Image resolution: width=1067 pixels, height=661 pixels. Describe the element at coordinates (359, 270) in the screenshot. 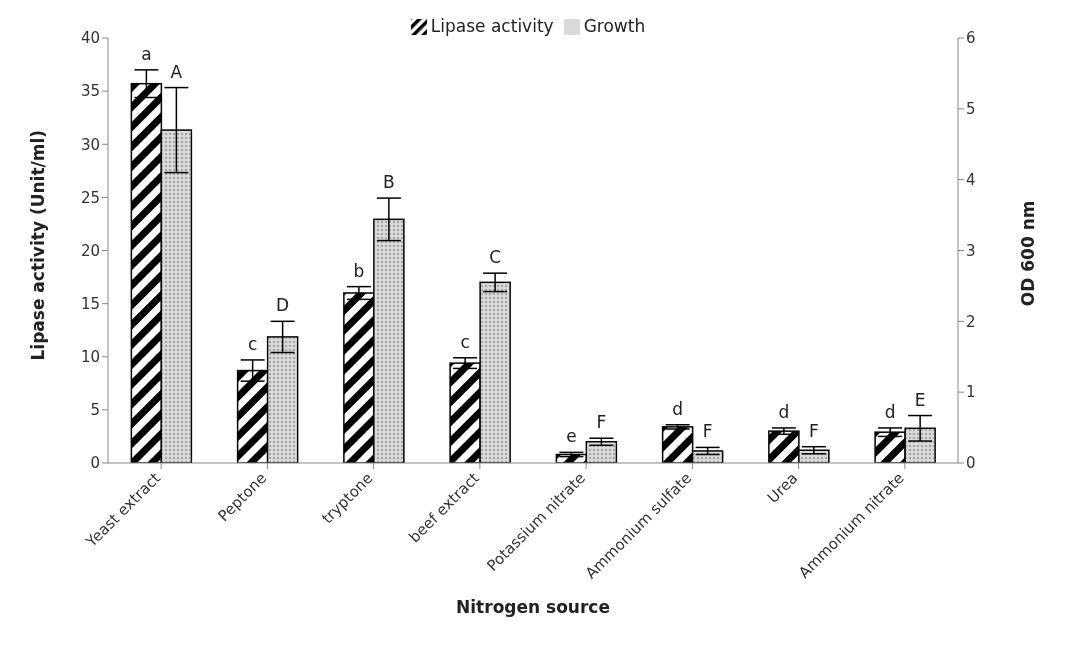

I see `data-label: b` at that location.